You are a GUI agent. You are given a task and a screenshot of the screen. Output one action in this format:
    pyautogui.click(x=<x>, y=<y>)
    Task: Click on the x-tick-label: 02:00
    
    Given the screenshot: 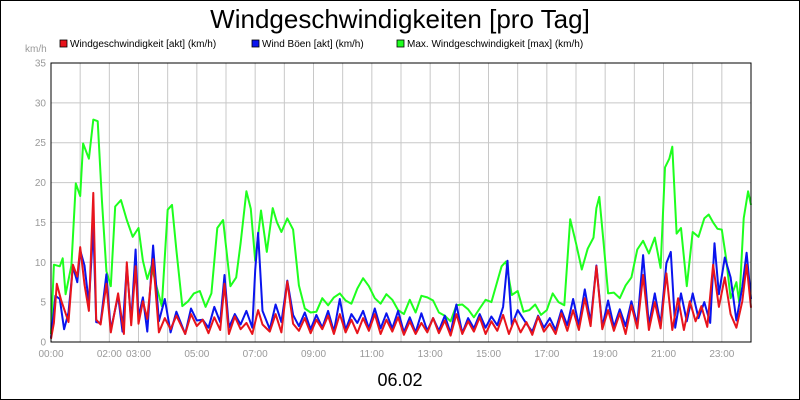 What is the action you would take?
    pyautogui.click(x=109, y=354)
    